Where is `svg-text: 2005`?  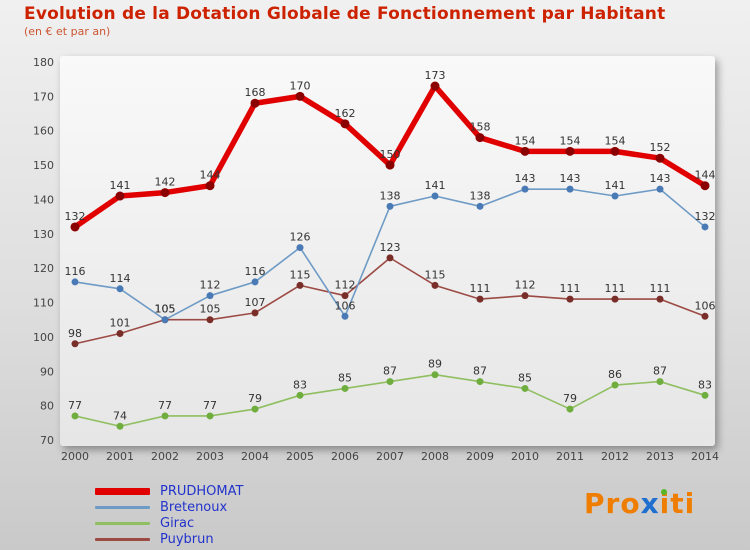
svg-text: 2005 is located at coordinates (300, 456).